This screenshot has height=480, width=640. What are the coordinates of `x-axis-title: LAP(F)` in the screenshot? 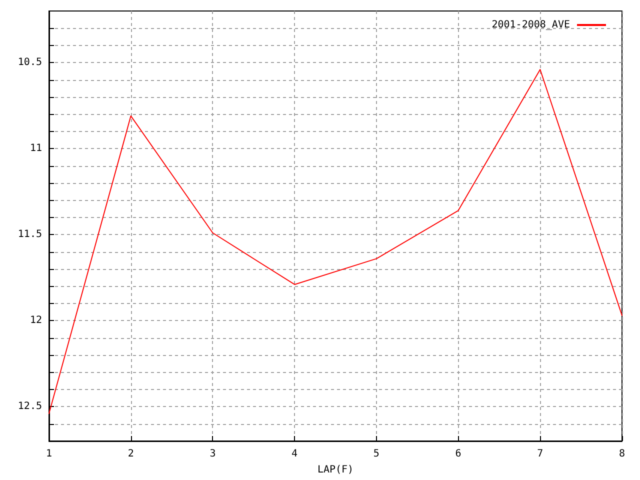 It's located at (335, 470).